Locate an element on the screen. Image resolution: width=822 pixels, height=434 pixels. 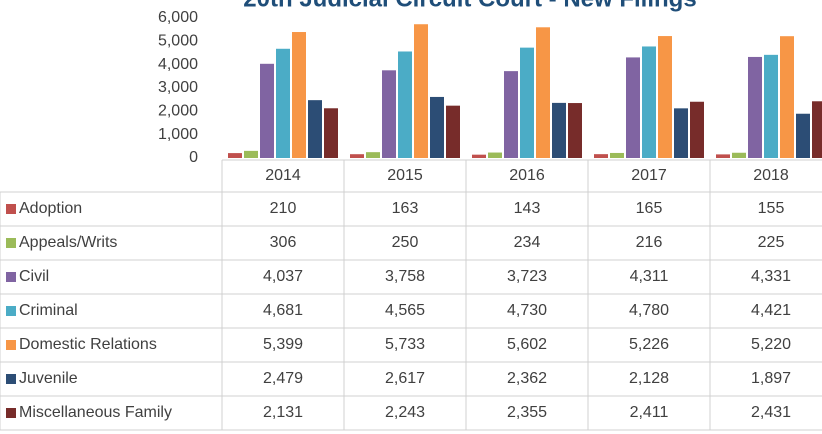
table-value: 2,243 is located at coordinates (405, 412).